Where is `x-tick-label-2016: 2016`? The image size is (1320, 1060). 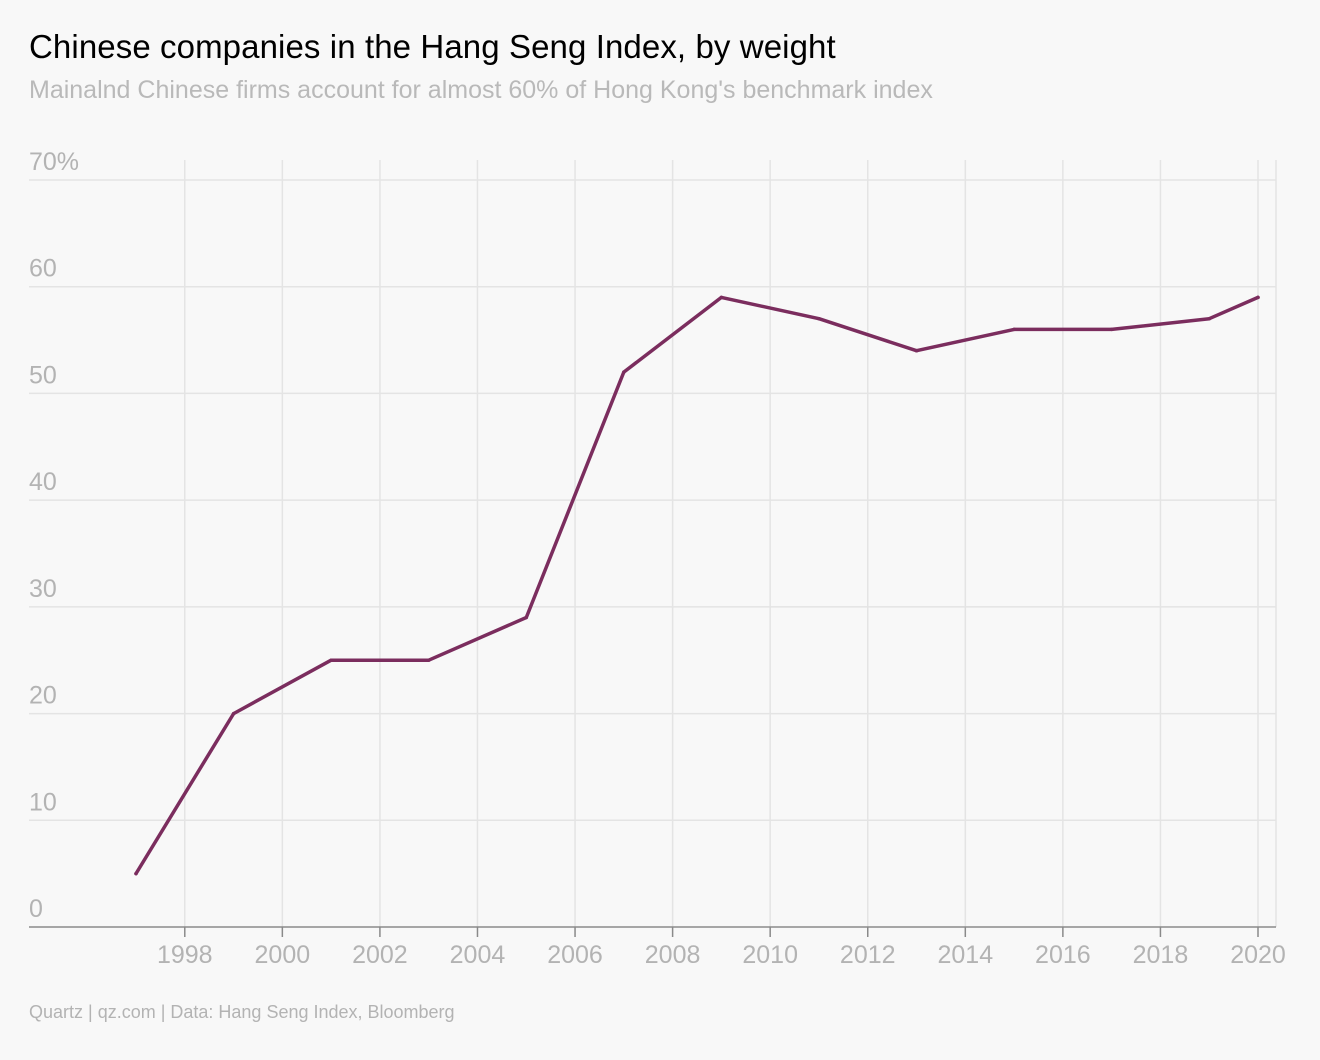 x-tick-label-2016: 2016 is located at coordinates (1063, 955).